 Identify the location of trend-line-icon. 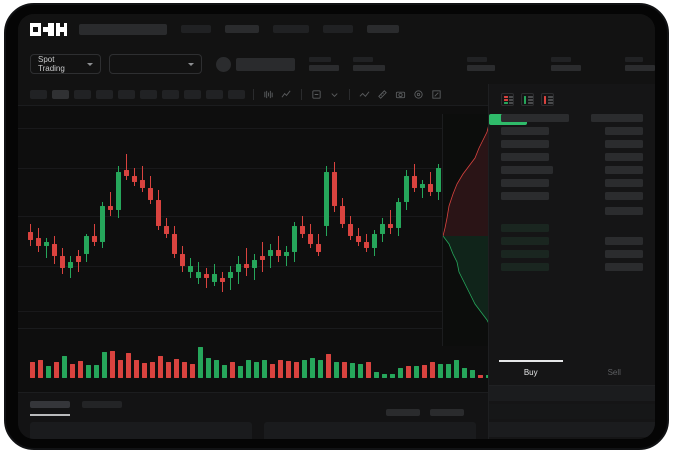
(364, 94).